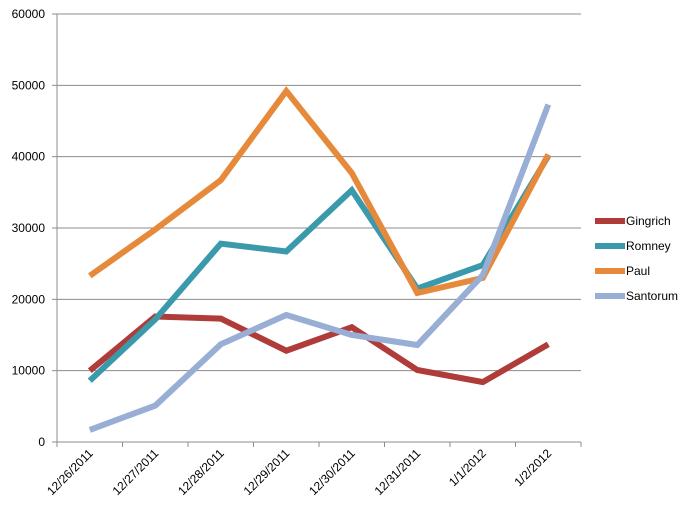 The width and height of the screenshot is (700, 521). I want to click on y-axis-tick-labels: 0 10000 20000 30000 40000 50000 60000, so click(29, 228).